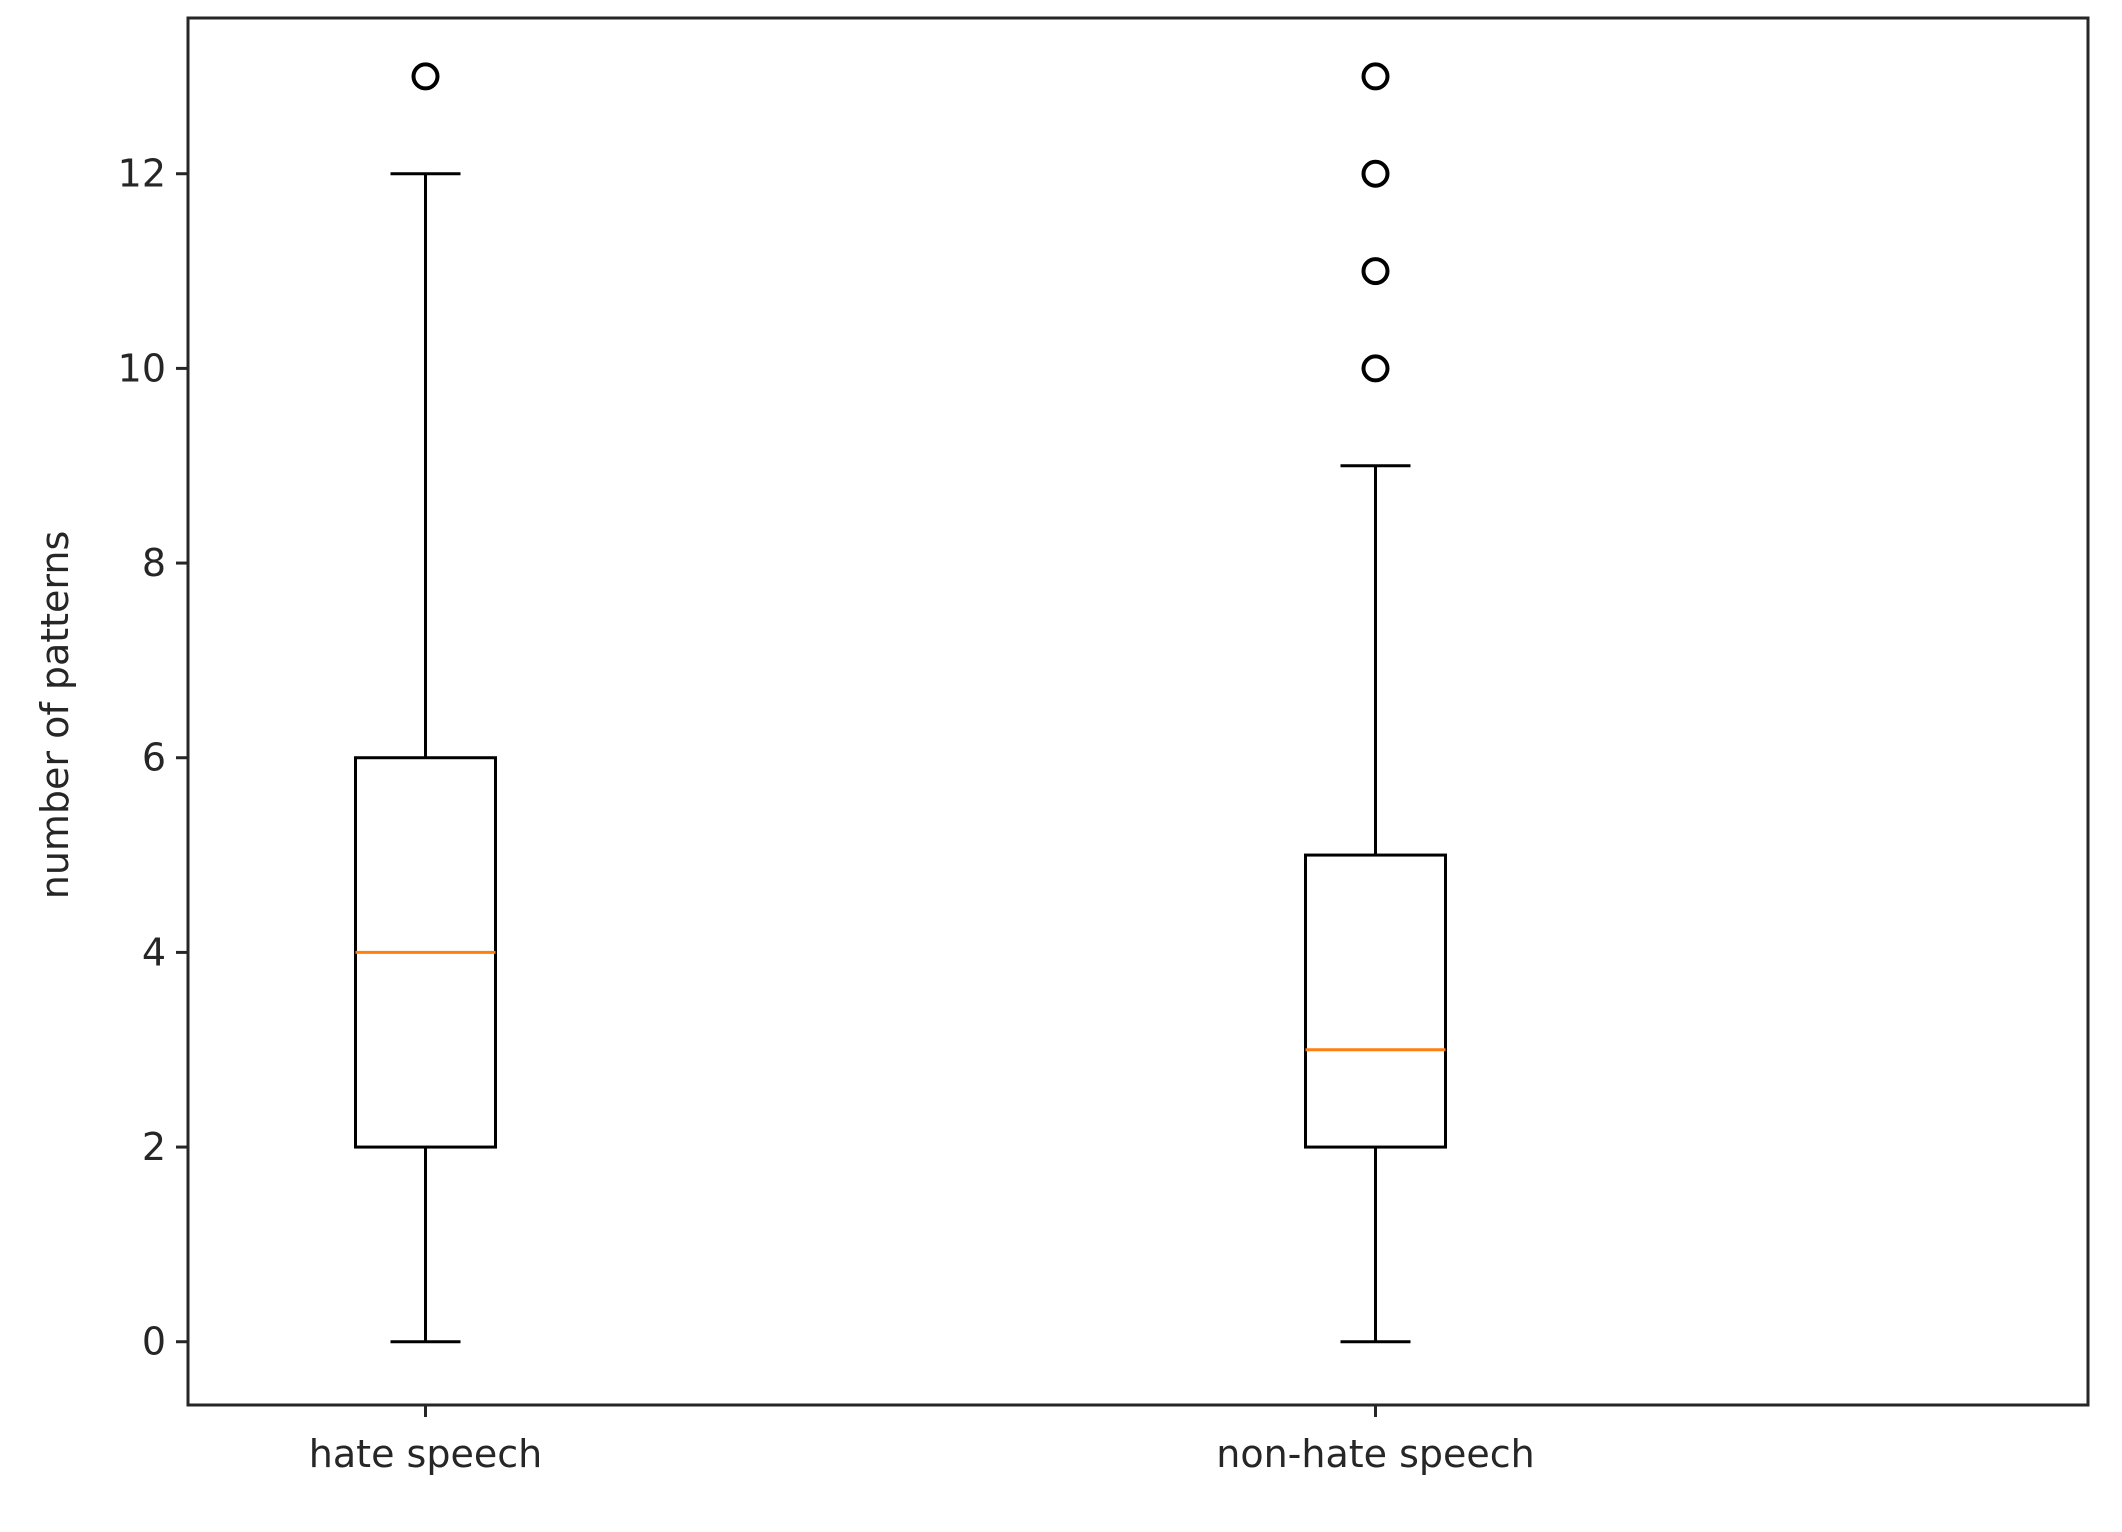  I want to click on box-group-hate-speech, so click(425, 703).